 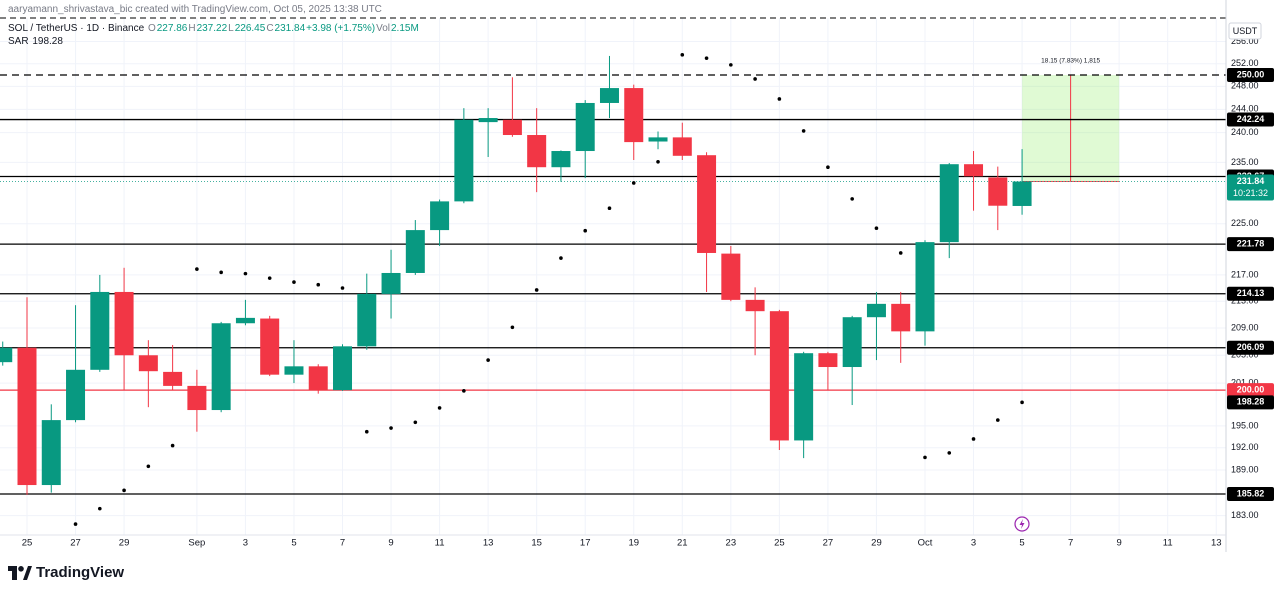 What do you see at coordinates (1250, 187) in the screenshot?
I see `last-price-label-box` at bounding box center [1250, 187].